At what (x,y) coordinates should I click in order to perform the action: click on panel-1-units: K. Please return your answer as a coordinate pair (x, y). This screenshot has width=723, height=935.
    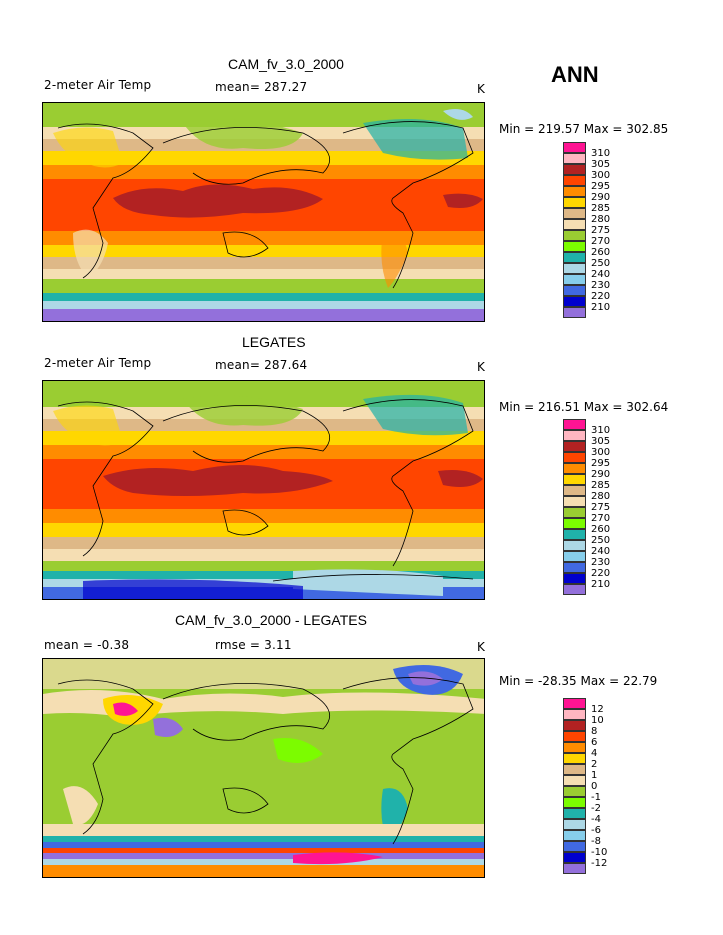
    Looking at the image, I should click on (481, 89).